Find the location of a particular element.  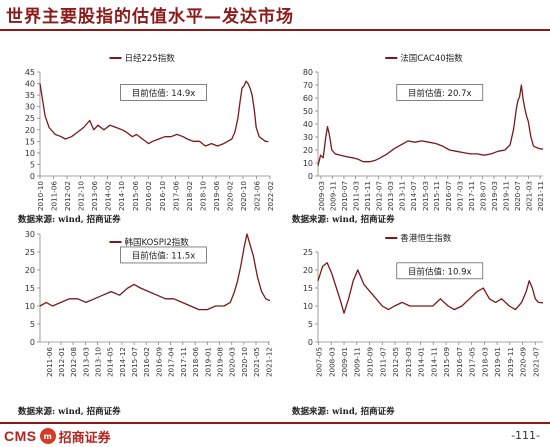

x-tick-label: 2018-07 is located at coordinates (482, 196).